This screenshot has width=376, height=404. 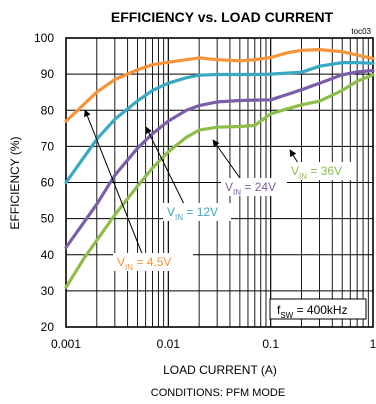 What do you see at coordinates (15, 182) in the screenshot?
I see `y-axis-label: EFFICIENCY (%)` at bounding box center [15, 182].